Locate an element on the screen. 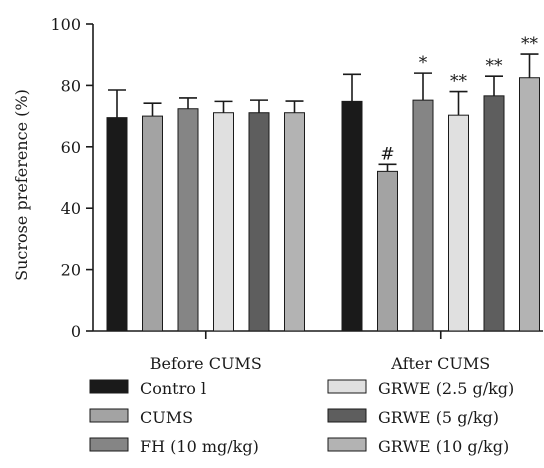  y-tick-label: 60 is located at coordinates (71, 147).